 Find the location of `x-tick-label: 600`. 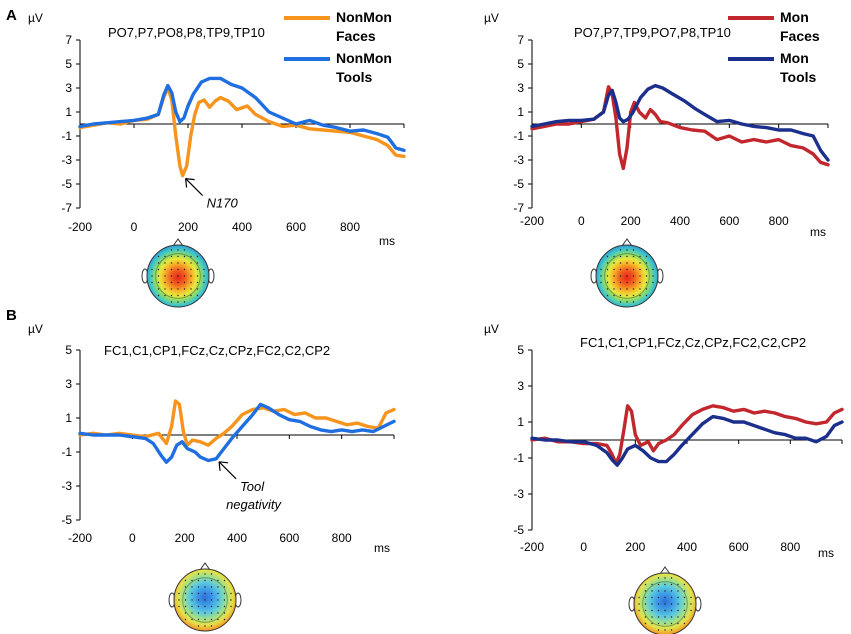

x-tick-label: 600 is located at coordinates (296, 227).